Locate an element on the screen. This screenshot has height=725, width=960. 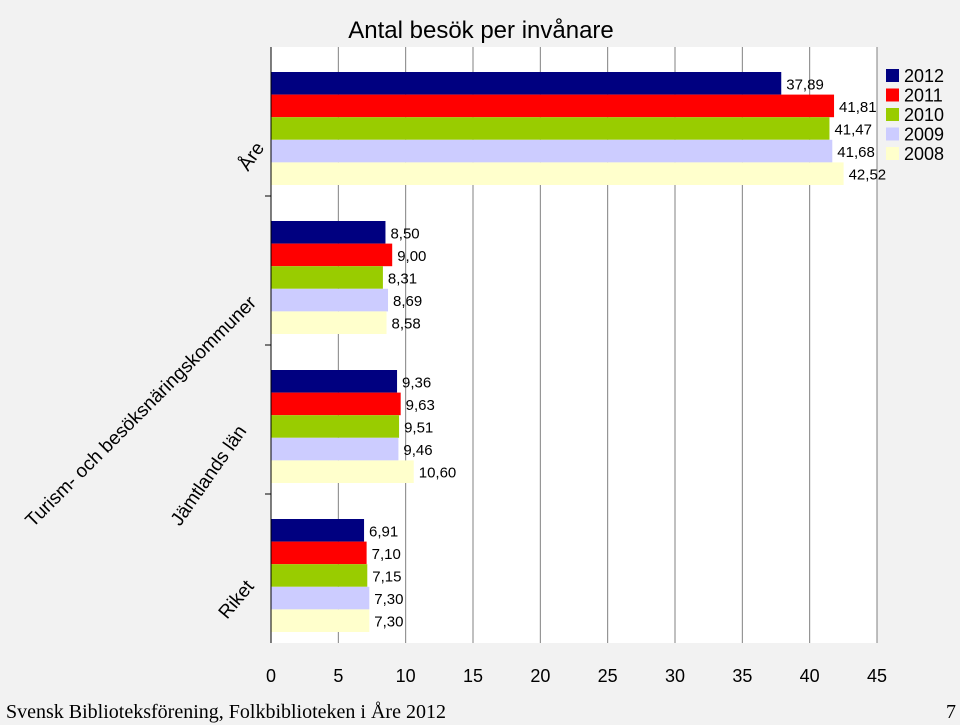
legend-label: 2009 is located at coordinates (924, 135).